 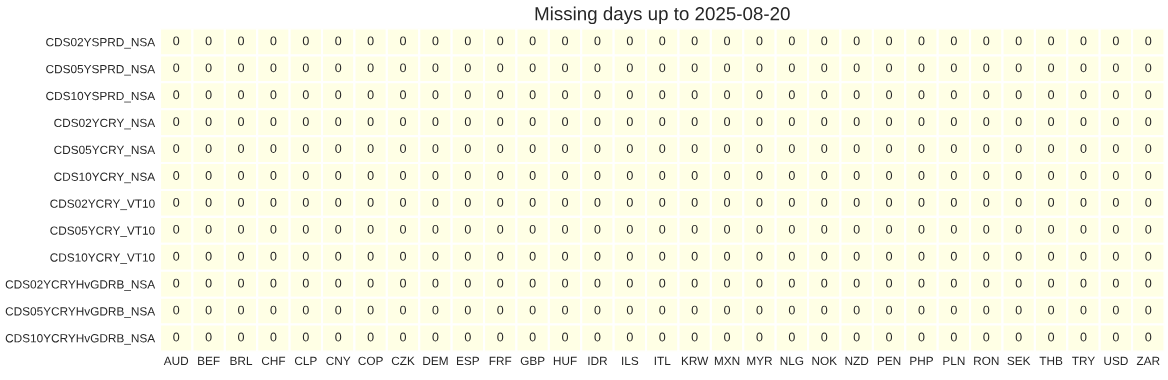 What do you see at coordinates (403, 361) in the screenshot?
I see `x-tick-label: CZK` at bounding box center [403, 361].